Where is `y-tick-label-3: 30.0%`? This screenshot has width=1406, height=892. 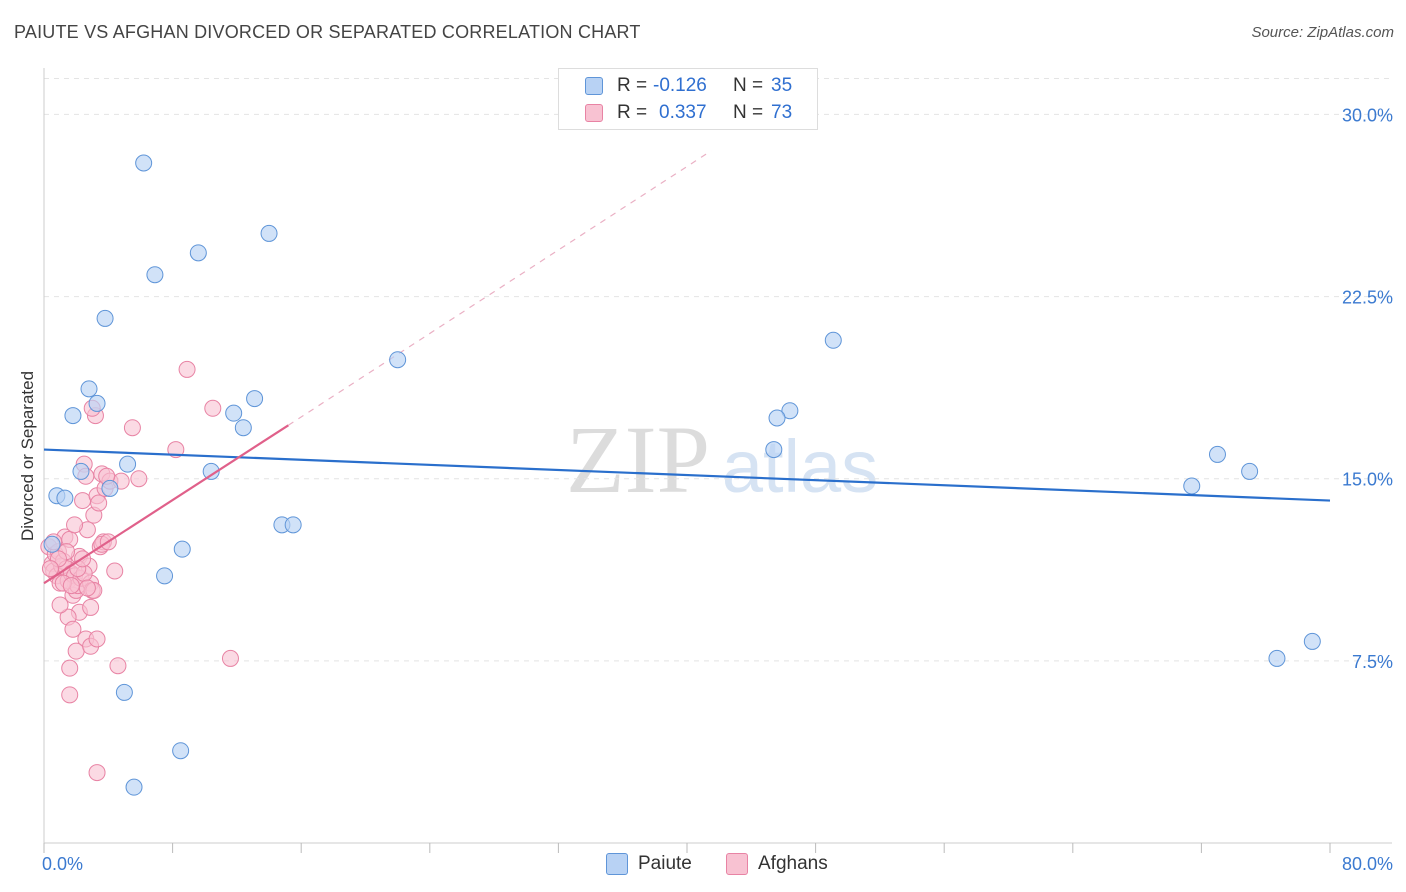
y-tick-label-3: 30.0% is located at coordinates (1367, 115).